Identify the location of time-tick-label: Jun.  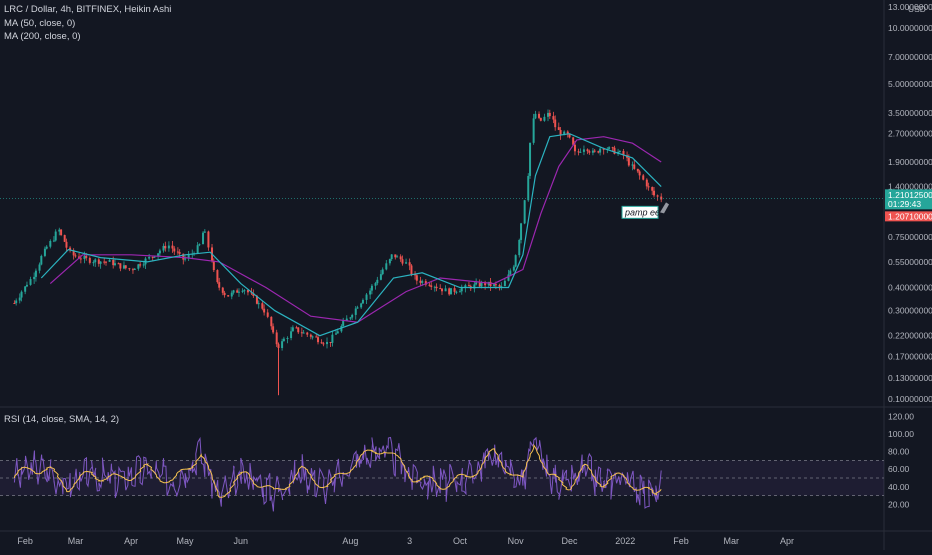
(241, 541).